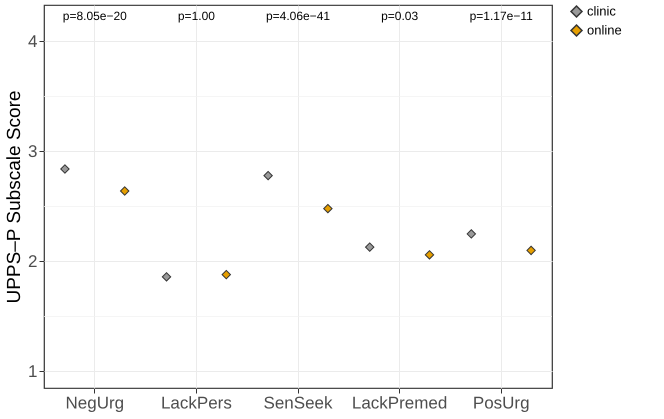  I want to click on x-tick-label: PosUrg, so click(501, 403).